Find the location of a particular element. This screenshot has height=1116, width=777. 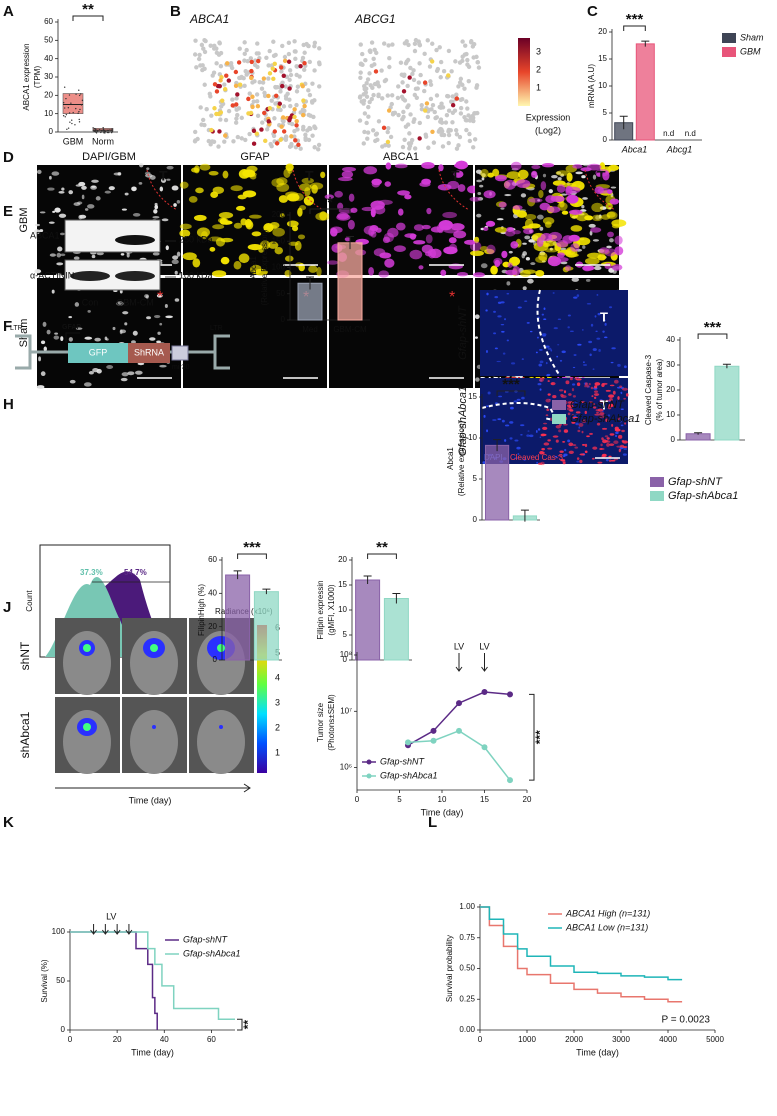

y-tick-label: 10 is located at coordinates (48, 113).